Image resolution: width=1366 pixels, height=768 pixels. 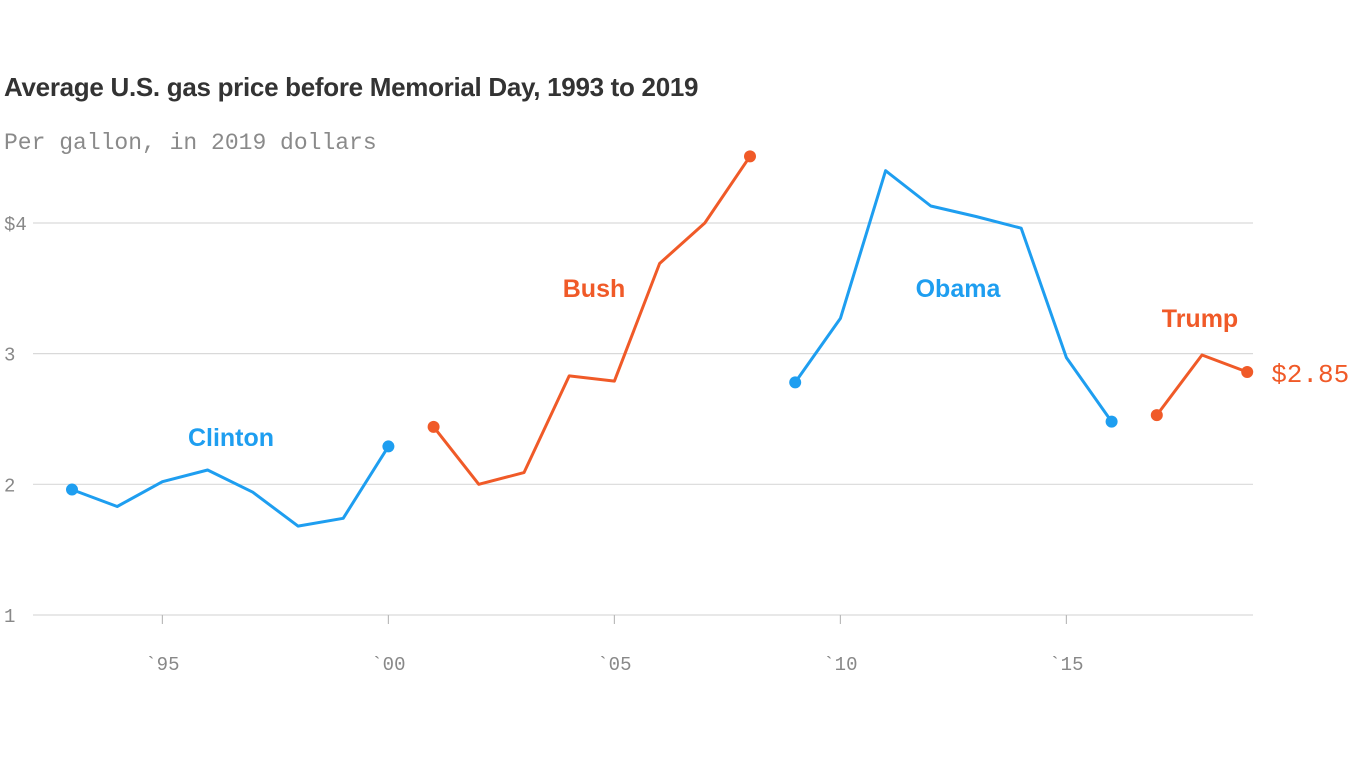 What do you see at coordinates (592, 320) in the screenshot?
I see `series-line-bush` at bounding box center [592, 320].